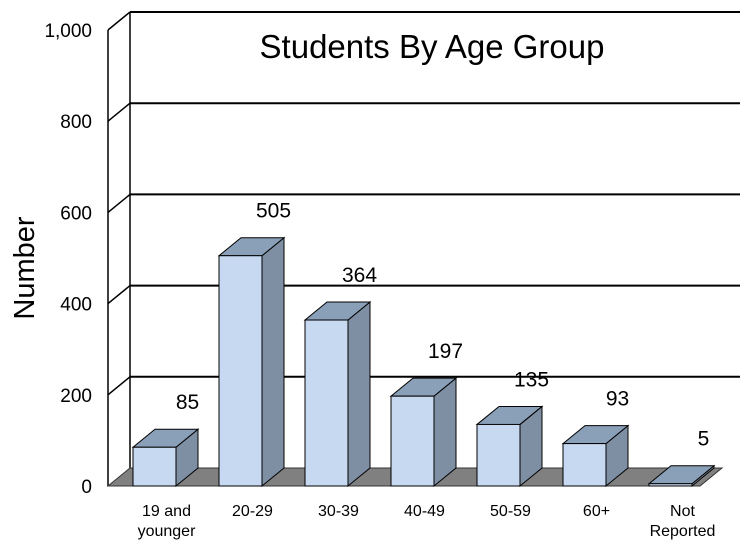  Describe the element at coordinates (338, 511) in the screenshot. I see `category-label: 30-39` at that location.